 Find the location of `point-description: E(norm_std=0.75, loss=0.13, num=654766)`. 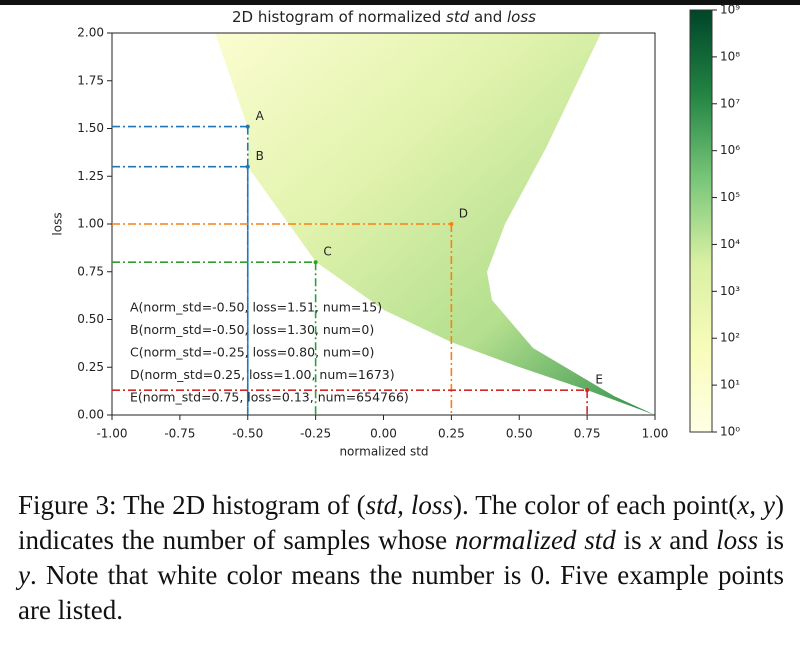

point-description: E(norm_std=0.75, loss=0.13, num=654766) is located at coordinates (269, 397).